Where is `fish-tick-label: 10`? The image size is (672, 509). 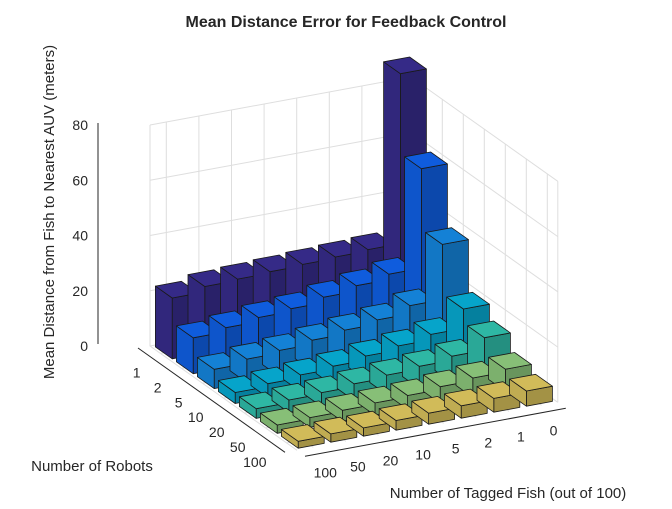 fish-tick-label: 10 is located at coordinates (423, 454).